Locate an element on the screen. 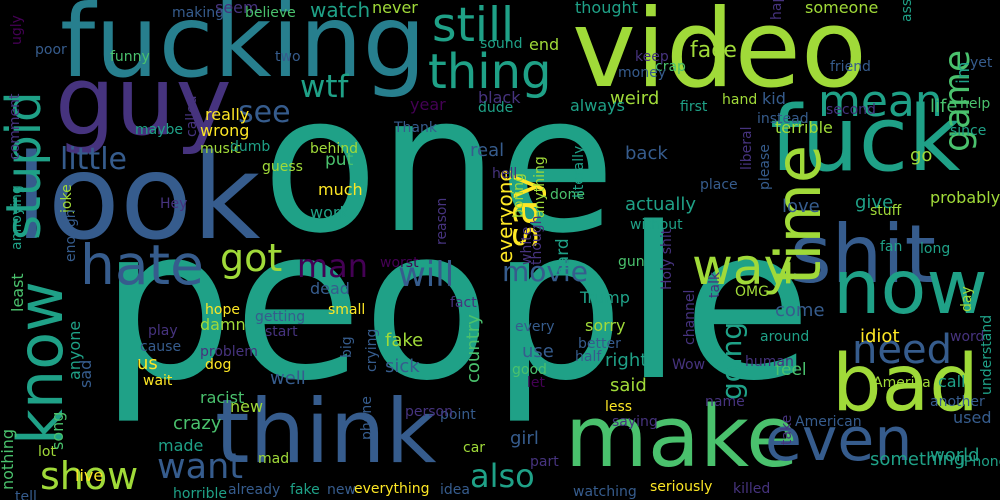 This screenshot has width=1000, height=500. word-86: hard is located at coordinates (563, 257).